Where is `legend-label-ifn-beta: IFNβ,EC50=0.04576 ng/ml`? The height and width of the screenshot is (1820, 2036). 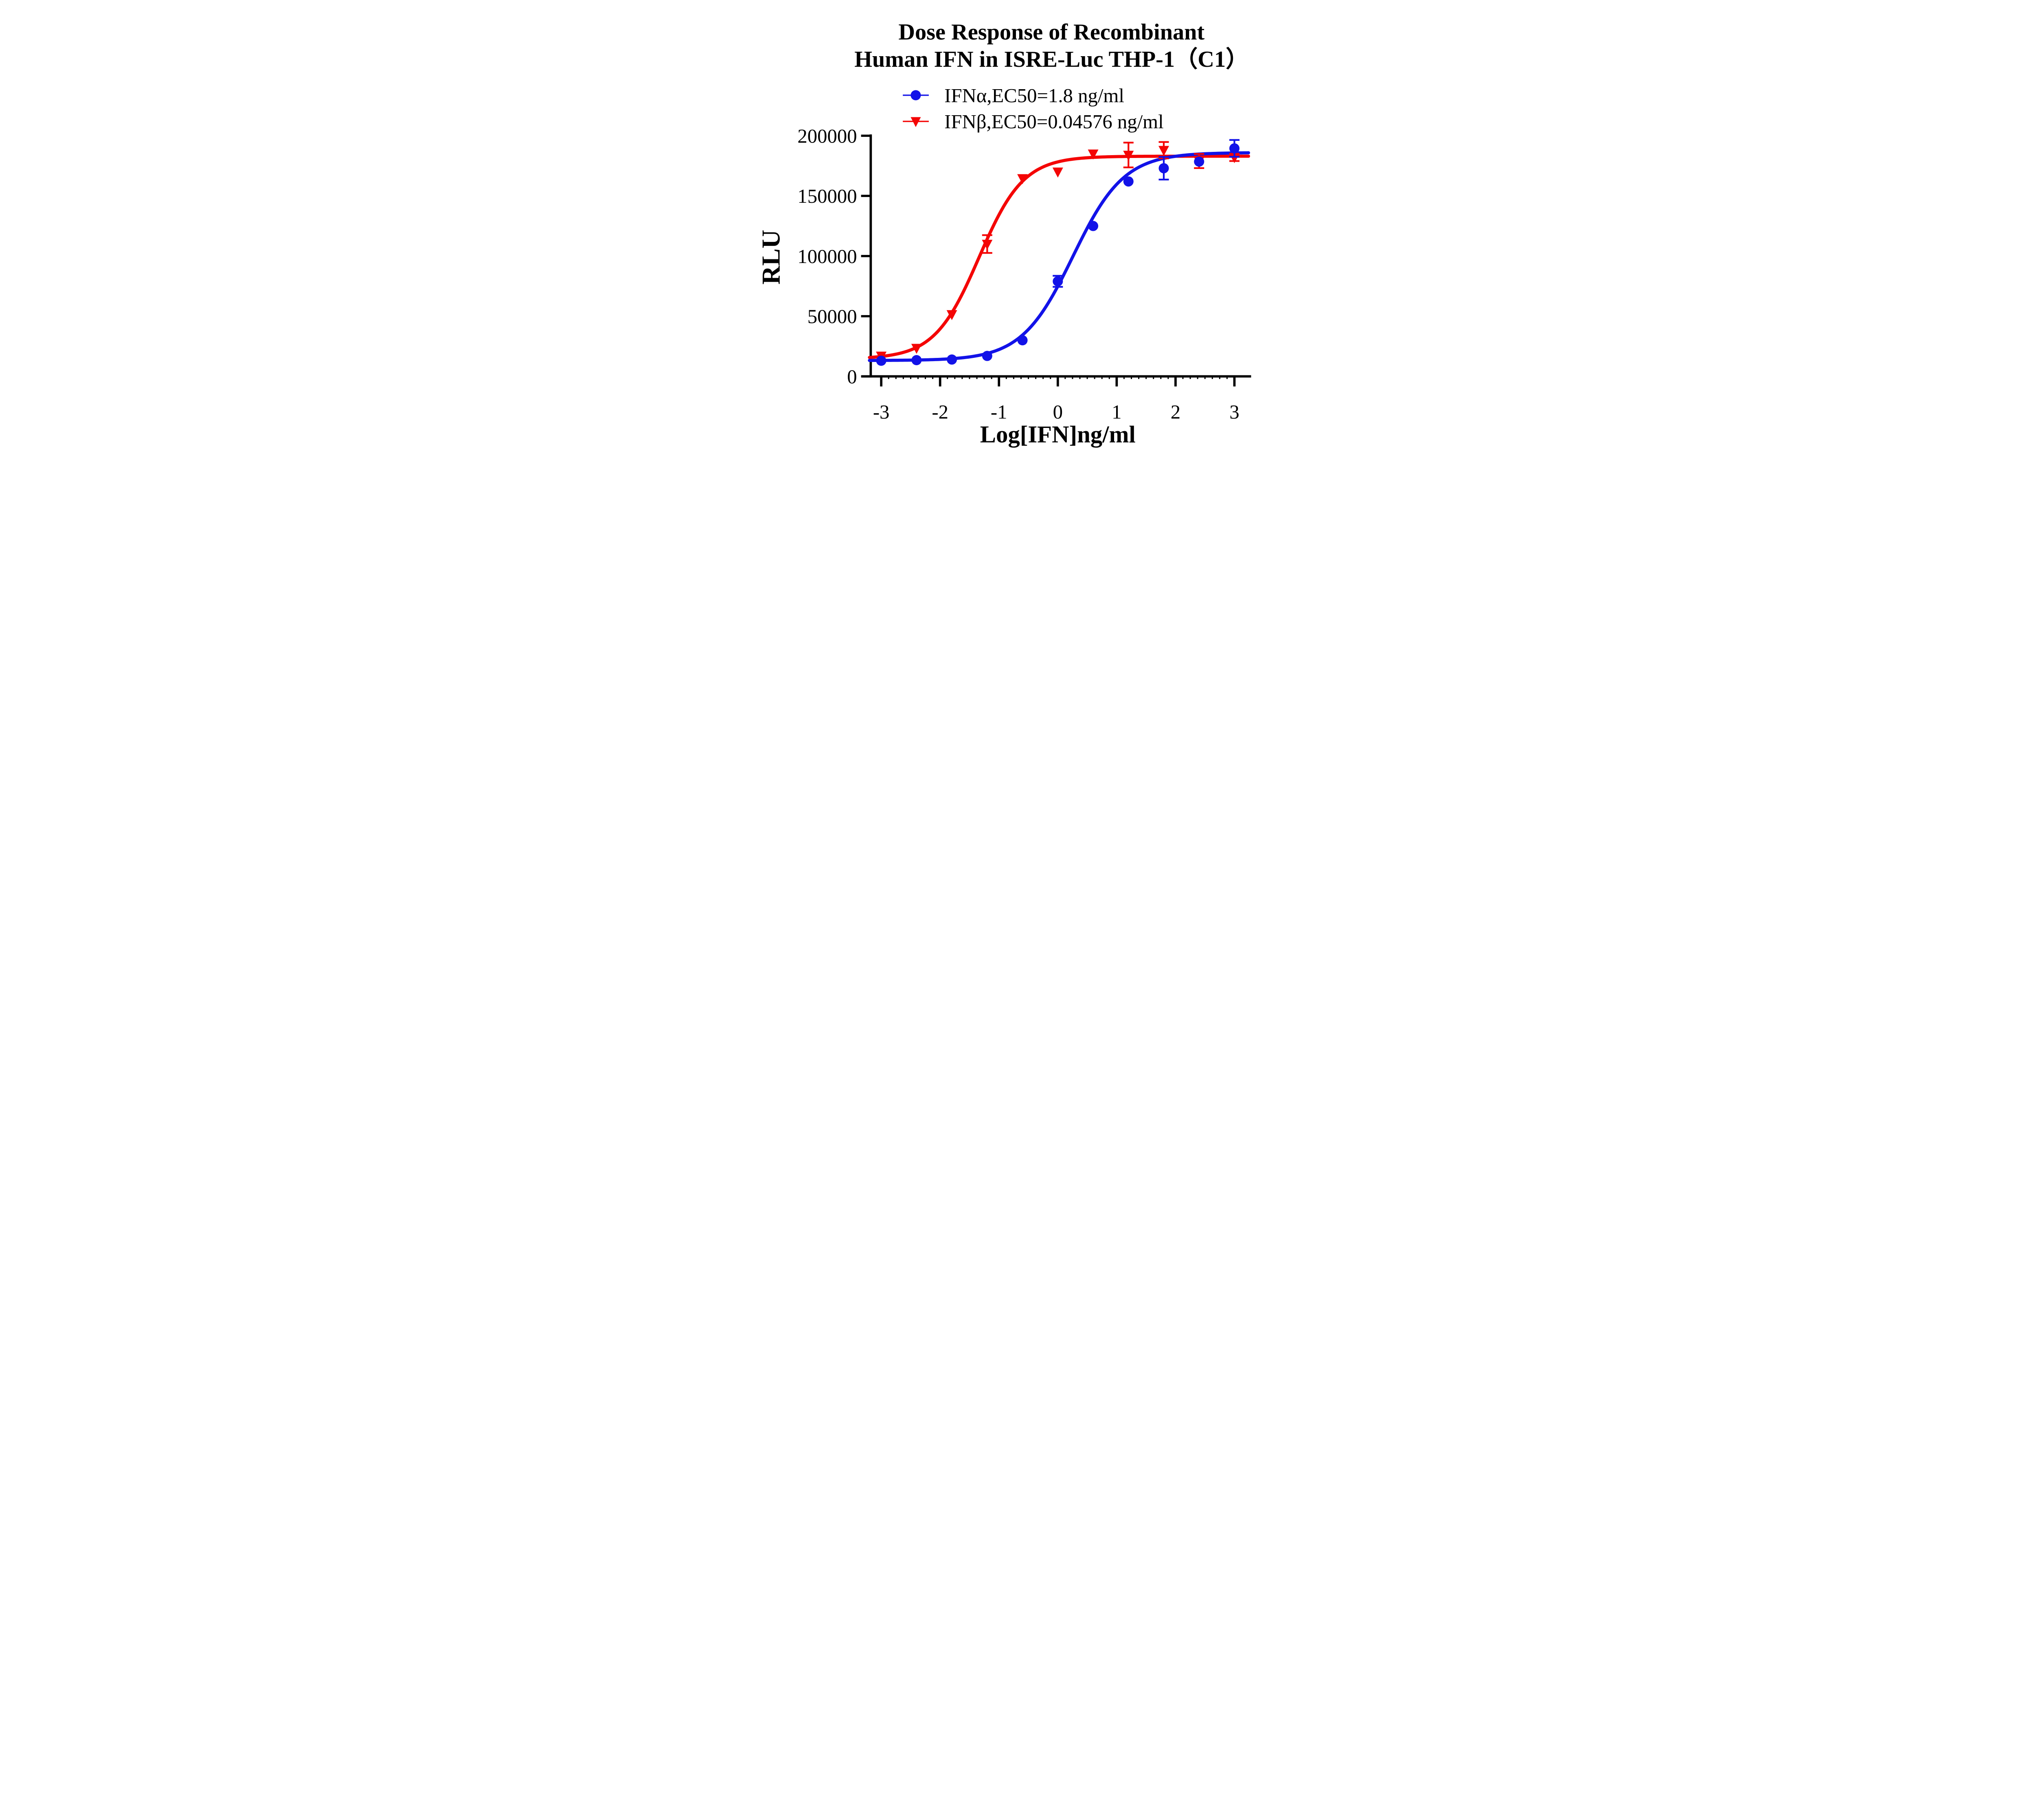
legend-label-ifn-beta: IFNβ,EC50=0.04576 ng/ml is located at coordinates (1053, 122).